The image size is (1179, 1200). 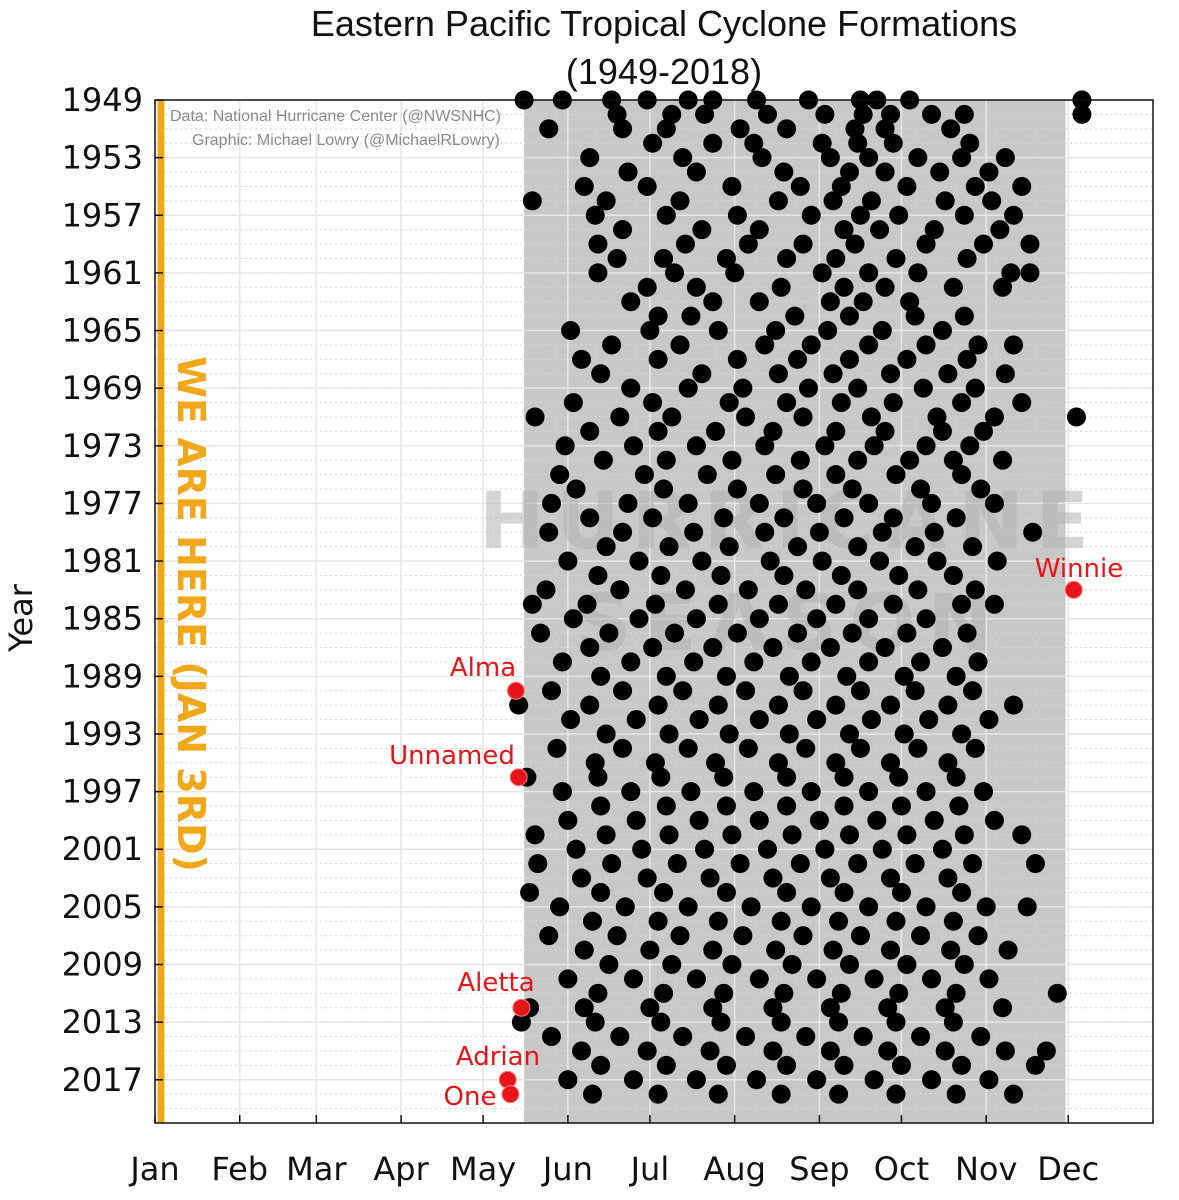 I want to click on y-tick-label: 1961, so click(x=102, y=273).